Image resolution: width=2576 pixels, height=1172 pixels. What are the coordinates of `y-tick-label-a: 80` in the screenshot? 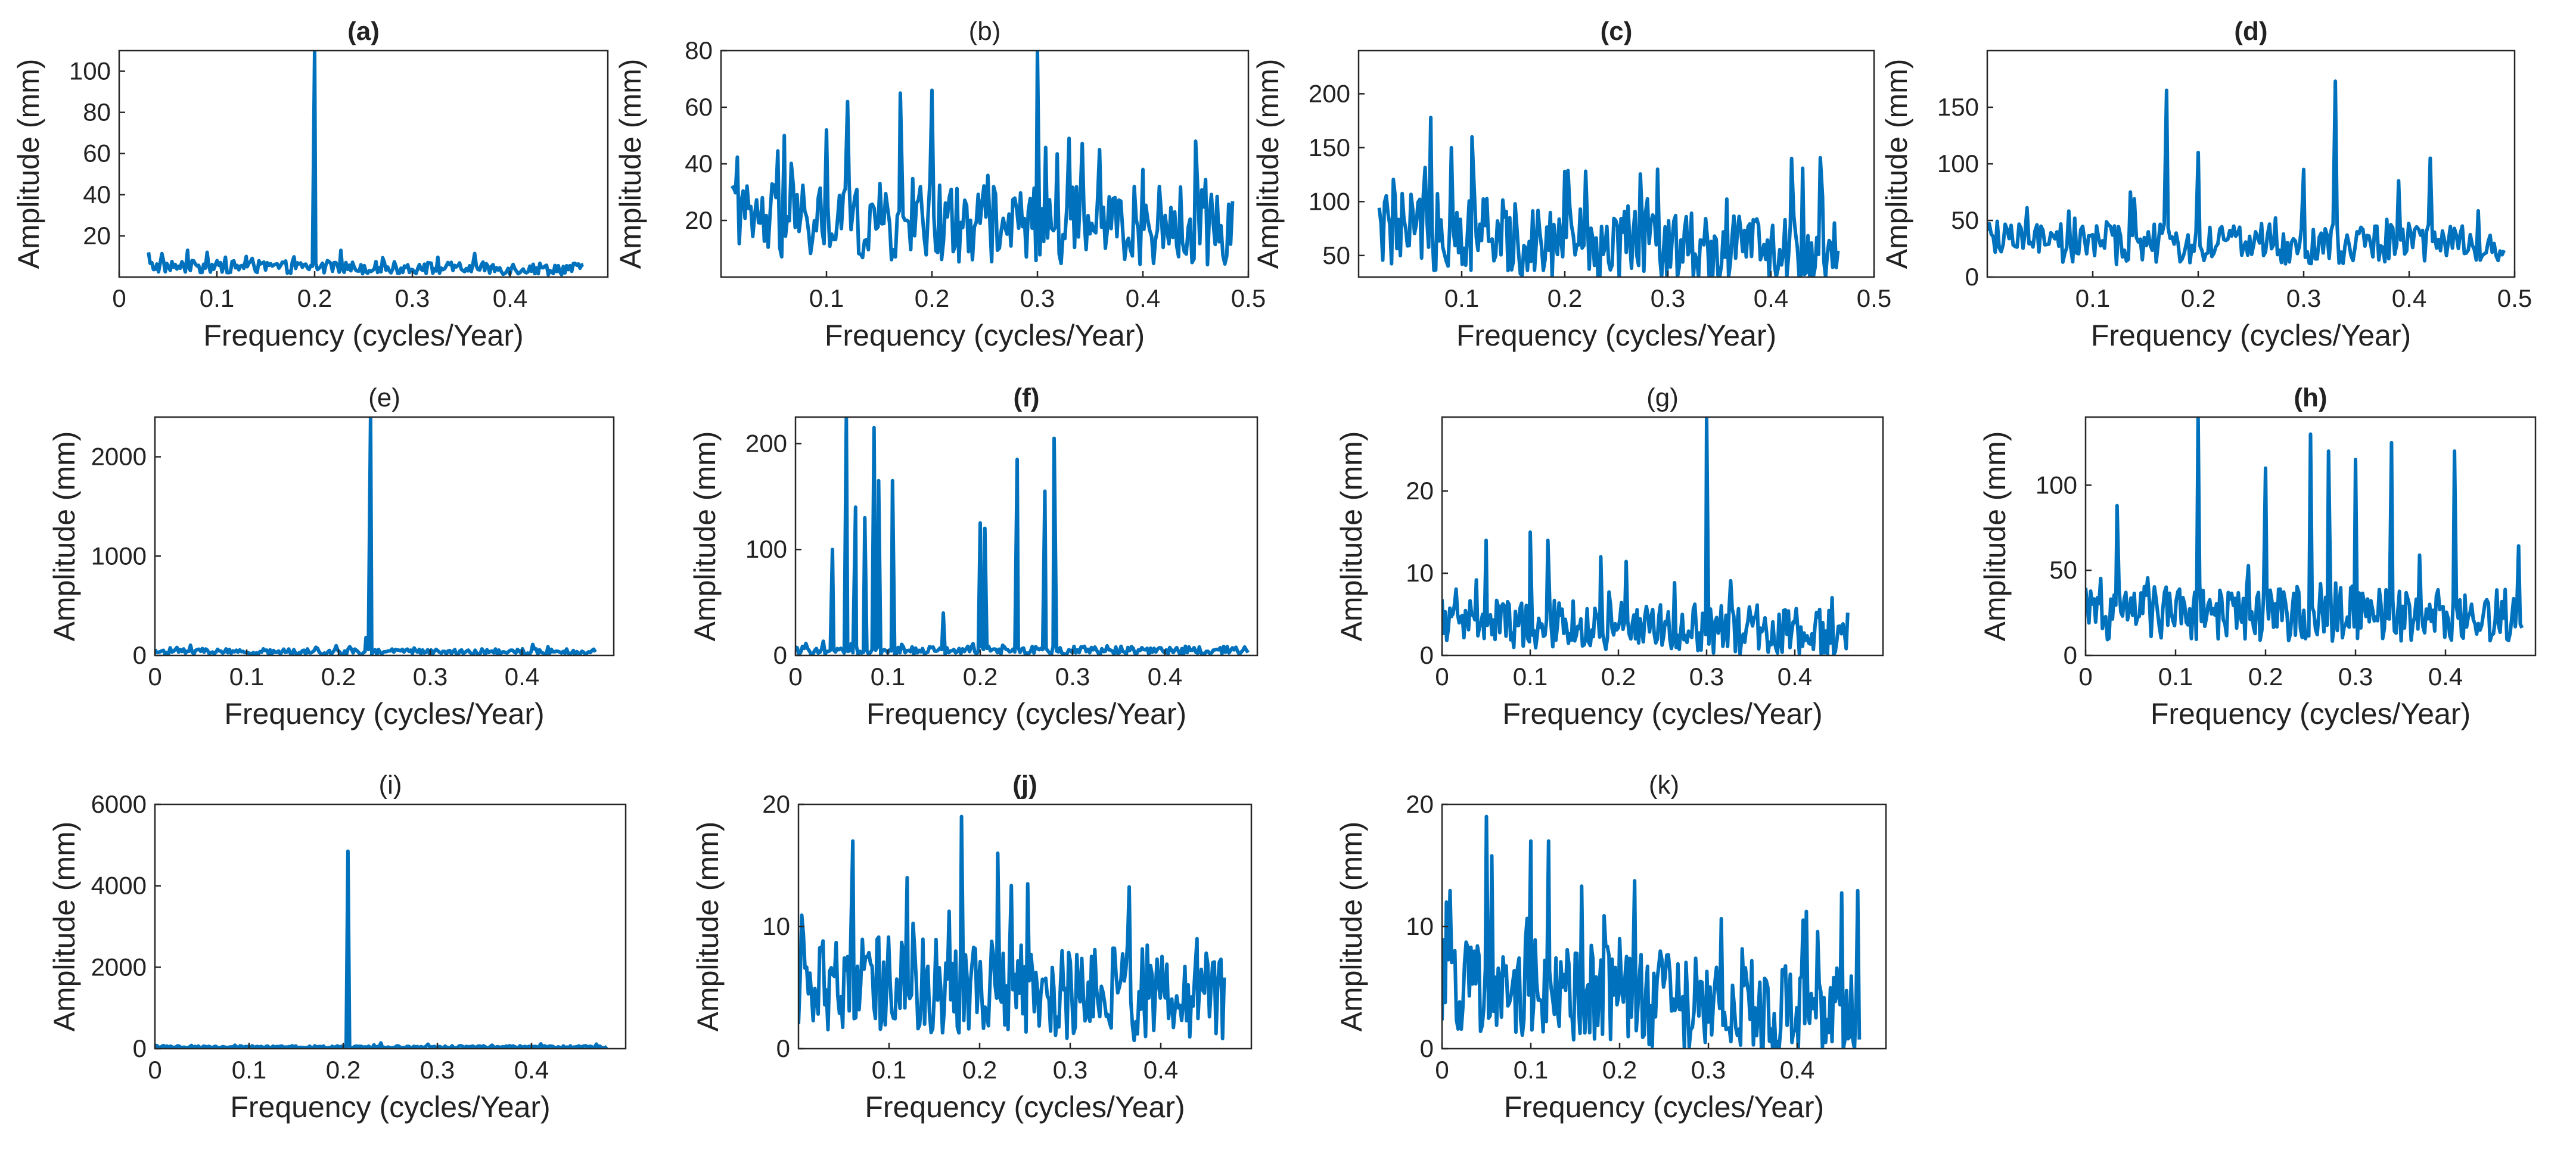 It's located at (97, 112).